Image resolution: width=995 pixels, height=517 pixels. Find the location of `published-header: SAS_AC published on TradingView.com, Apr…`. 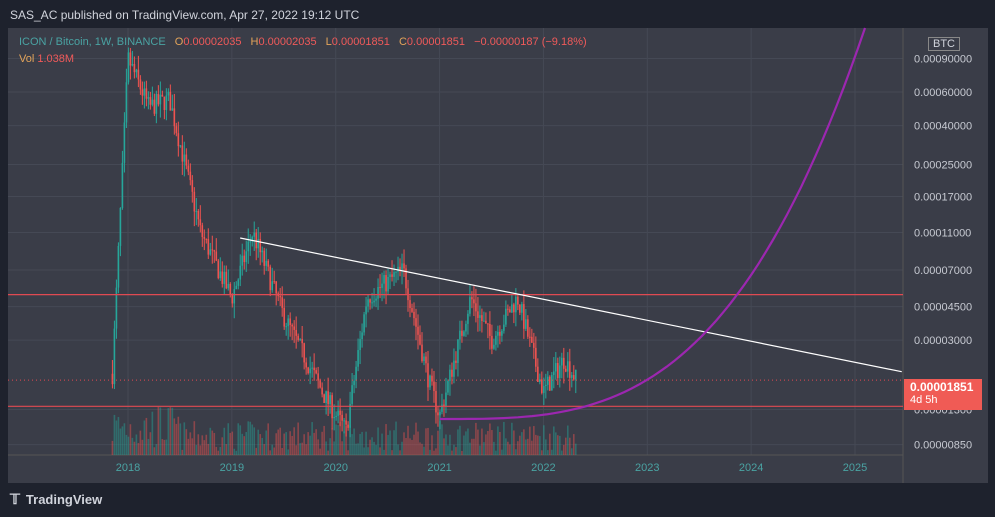

published-header: SAS_AC published on TradingView.com, Apr… is located at coordinates (185, 15).